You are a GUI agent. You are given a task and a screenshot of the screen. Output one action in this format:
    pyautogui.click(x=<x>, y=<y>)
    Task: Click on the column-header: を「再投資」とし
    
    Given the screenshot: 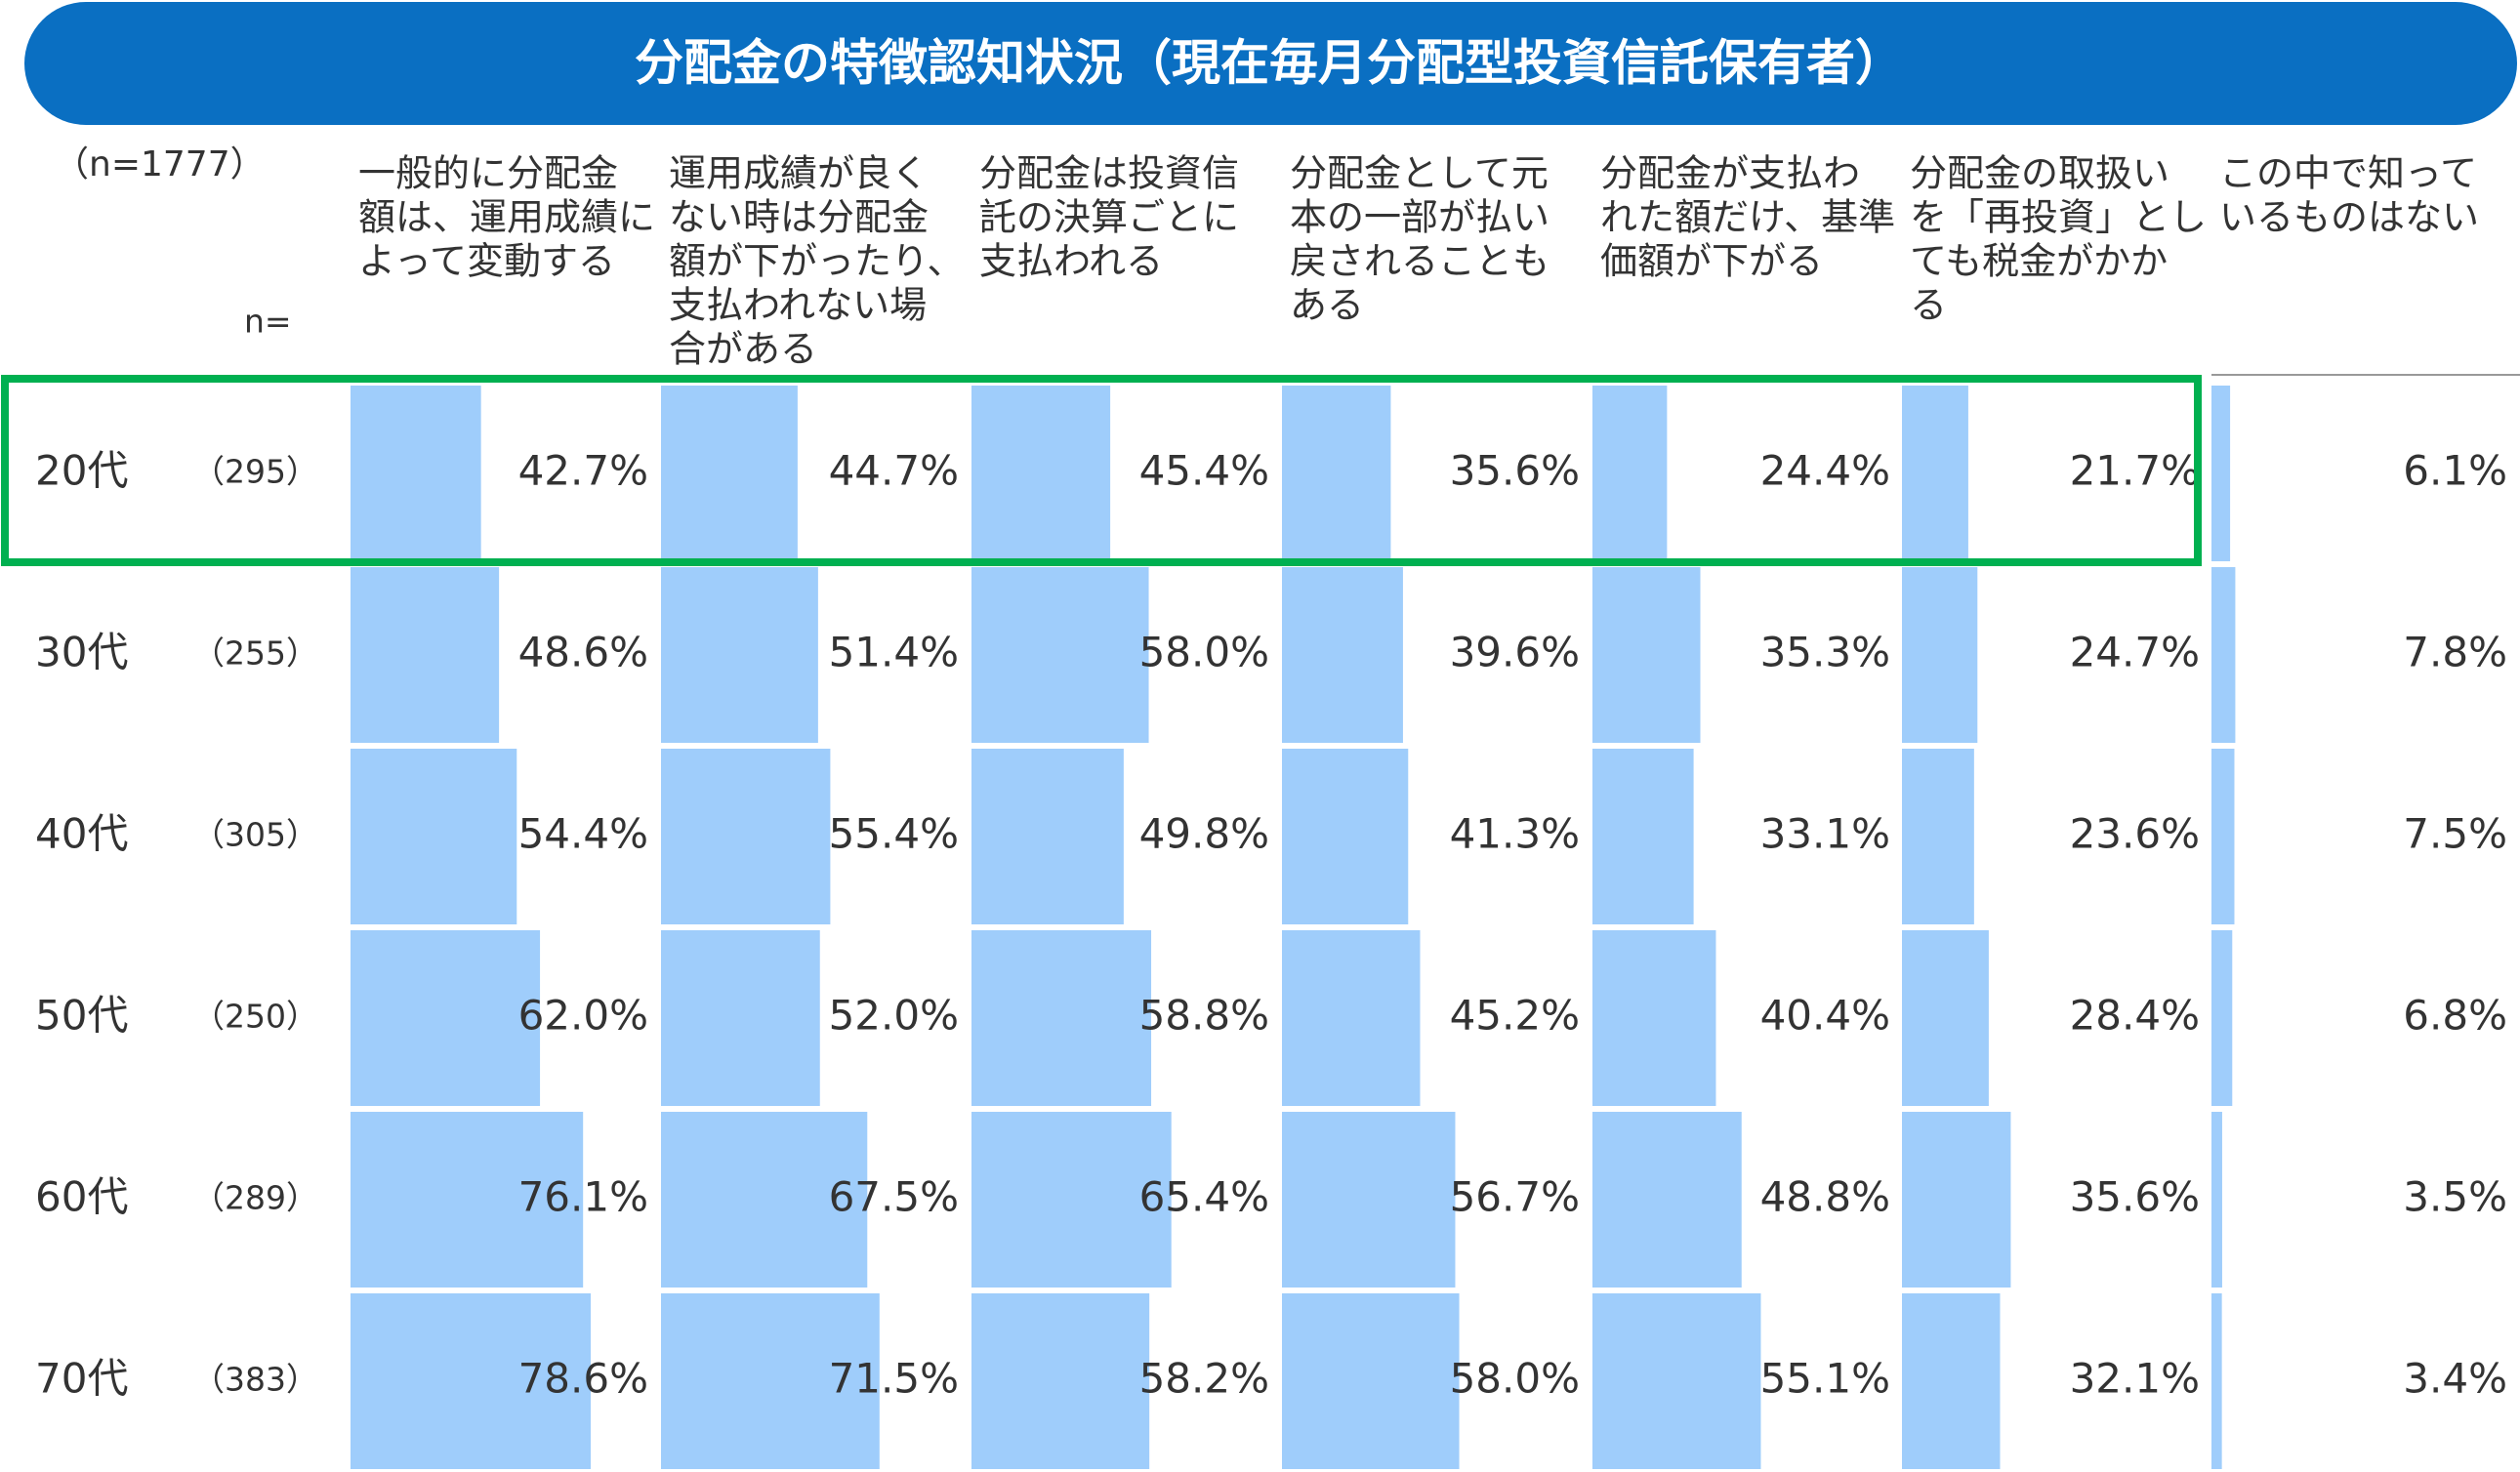 What is the action you would take?
    pyautogui.click(x=2058, y=217)
    